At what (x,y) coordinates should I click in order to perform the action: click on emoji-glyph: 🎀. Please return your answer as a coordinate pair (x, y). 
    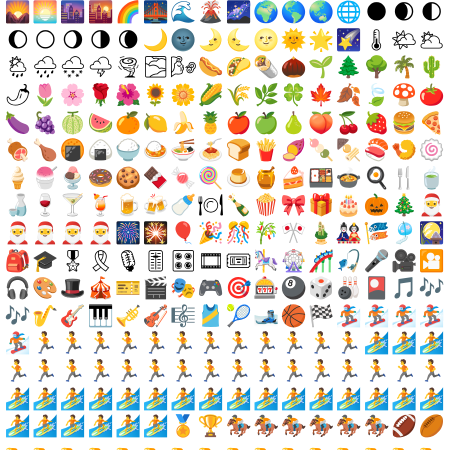
    Looking at the image, I should click on (293, 205).